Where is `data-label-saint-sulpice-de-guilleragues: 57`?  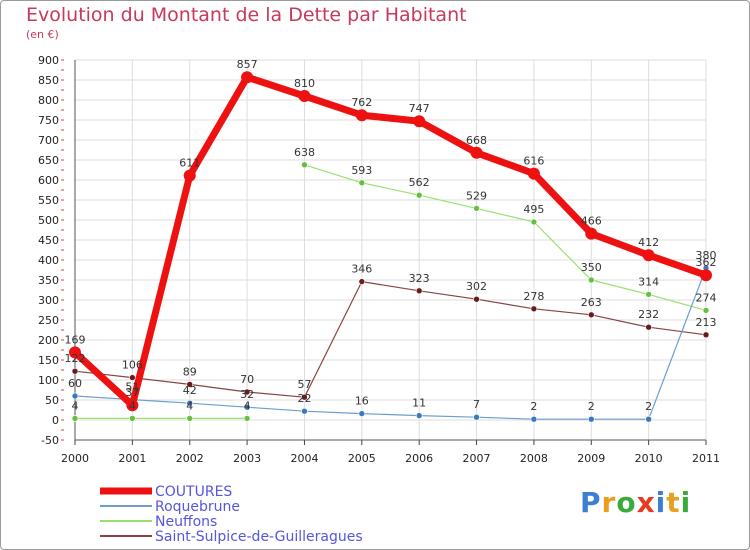
data-label-saint-sulpice-de-guilleragues: 57 is located at coordinates (304, 384).